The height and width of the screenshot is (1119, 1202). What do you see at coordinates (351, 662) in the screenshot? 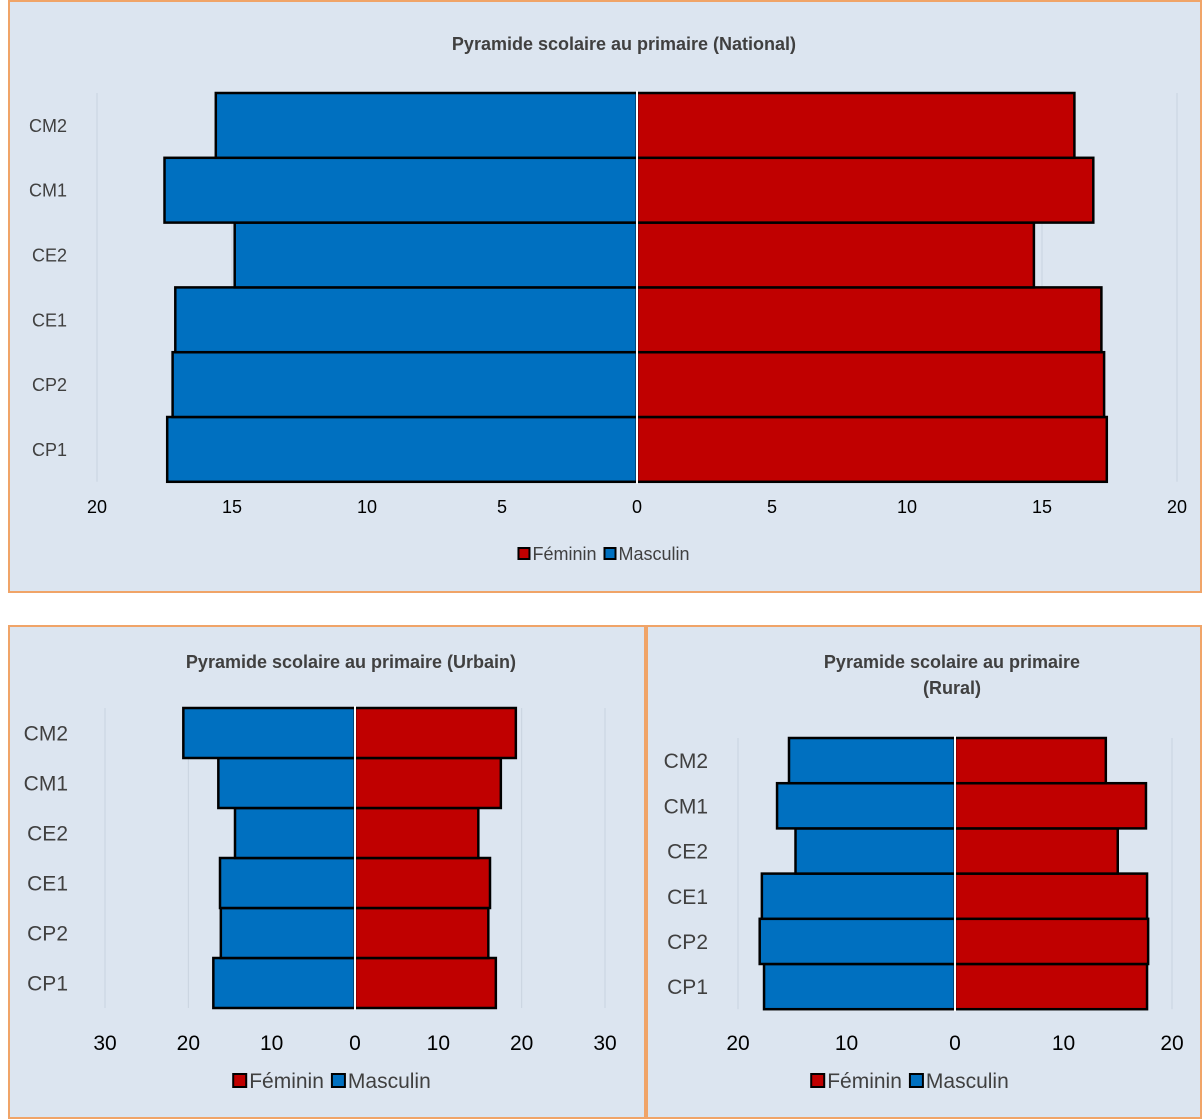
I see `chart-title: Pyramide scolaire au primaire (Urbain)` at bounding box center [351, 662].